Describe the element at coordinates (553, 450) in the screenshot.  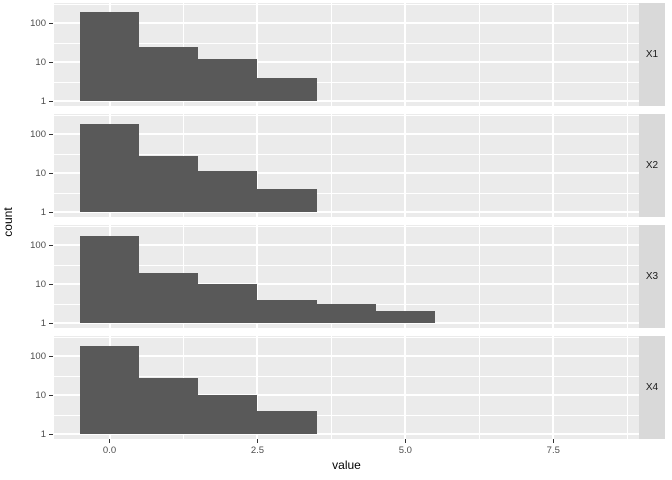
I see `x-axis-tick-label: 7.5` at that location.